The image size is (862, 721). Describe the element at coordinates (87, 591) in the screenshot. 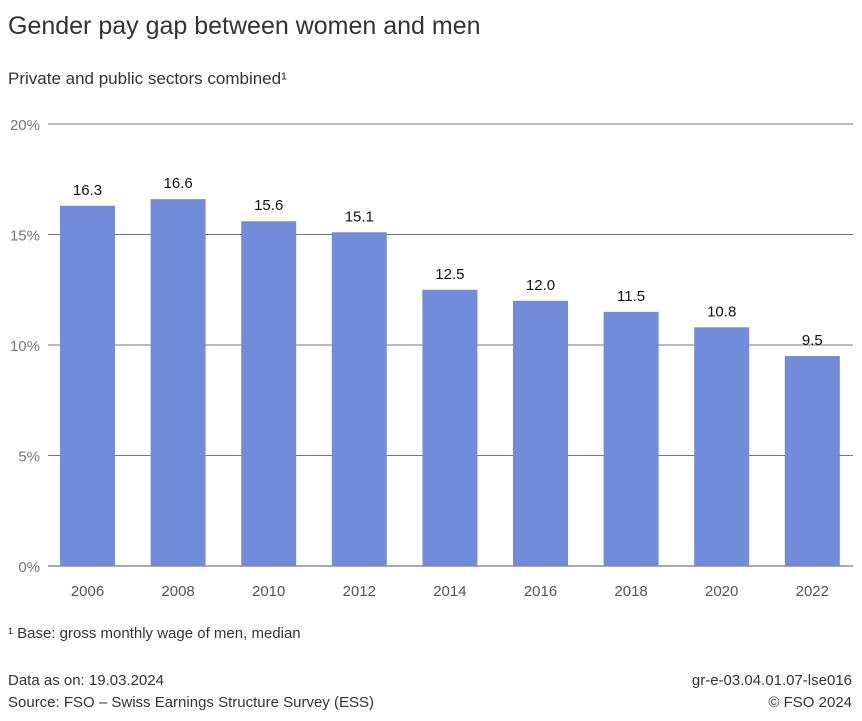

I see `x-tick-label: 2006` at that location.